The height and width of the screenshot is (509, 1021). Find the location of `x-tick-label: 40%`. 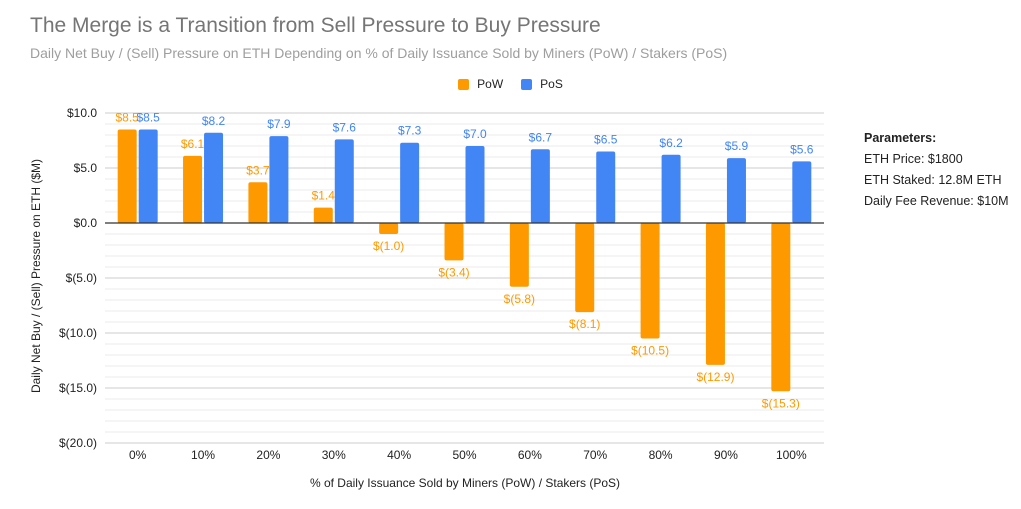

x-tick-label: 40% is located at coordinates (399, 455).